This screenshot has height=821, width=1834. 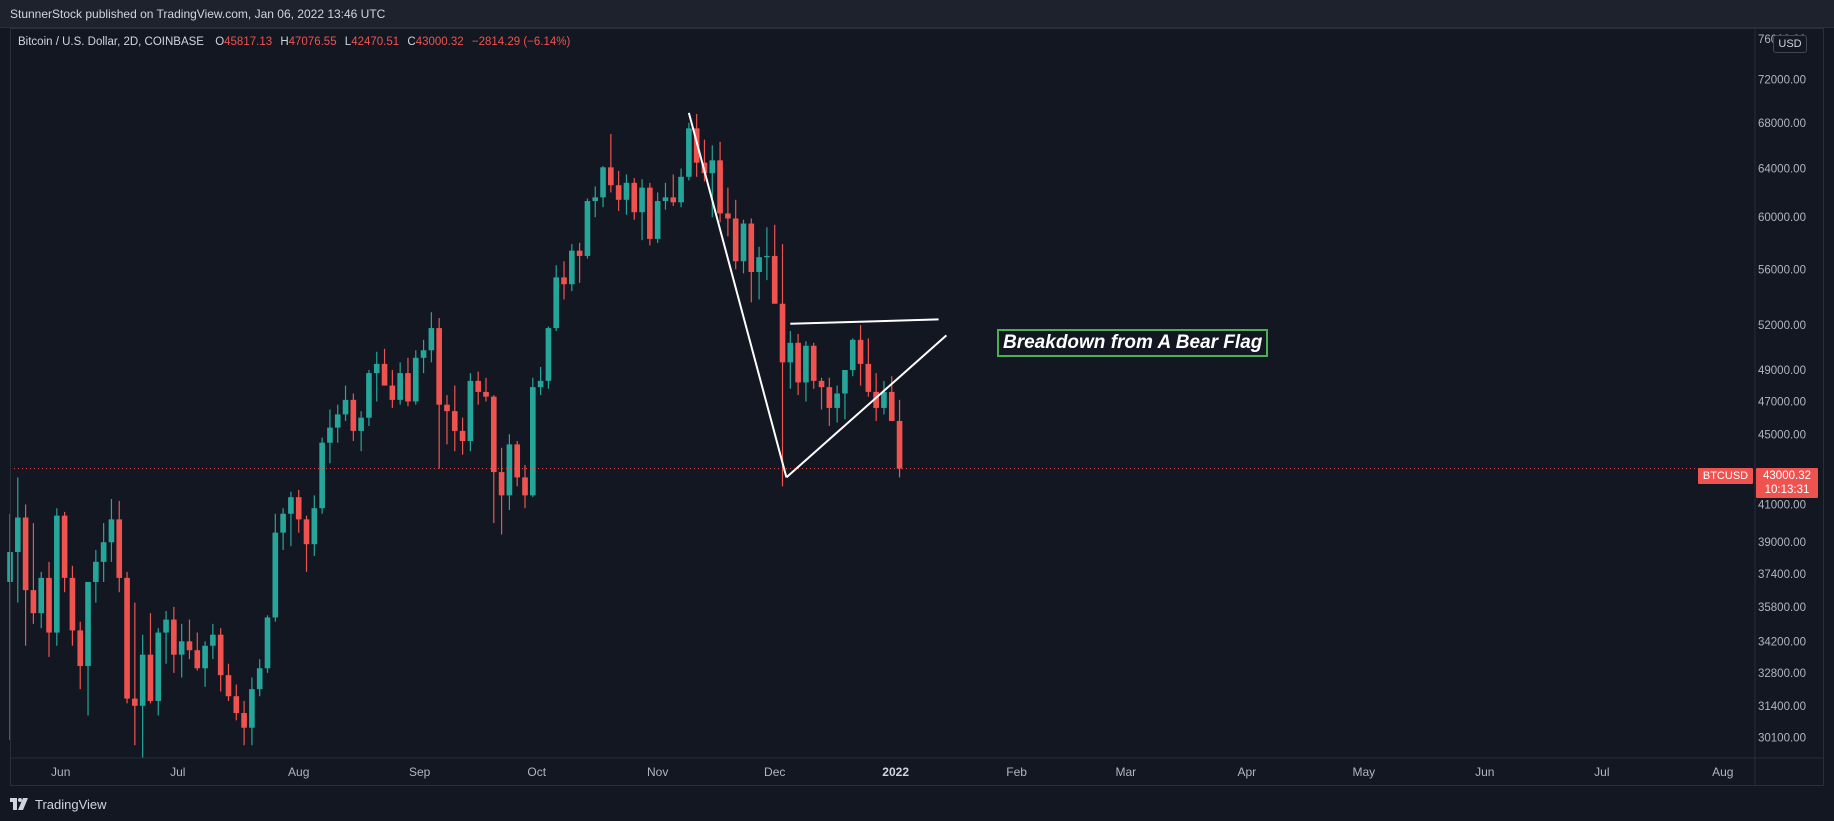 What do you see at coordinates (866, 406) in the screenshot?
I see `flag-lower-trendline` at bounding box center [866, 406].